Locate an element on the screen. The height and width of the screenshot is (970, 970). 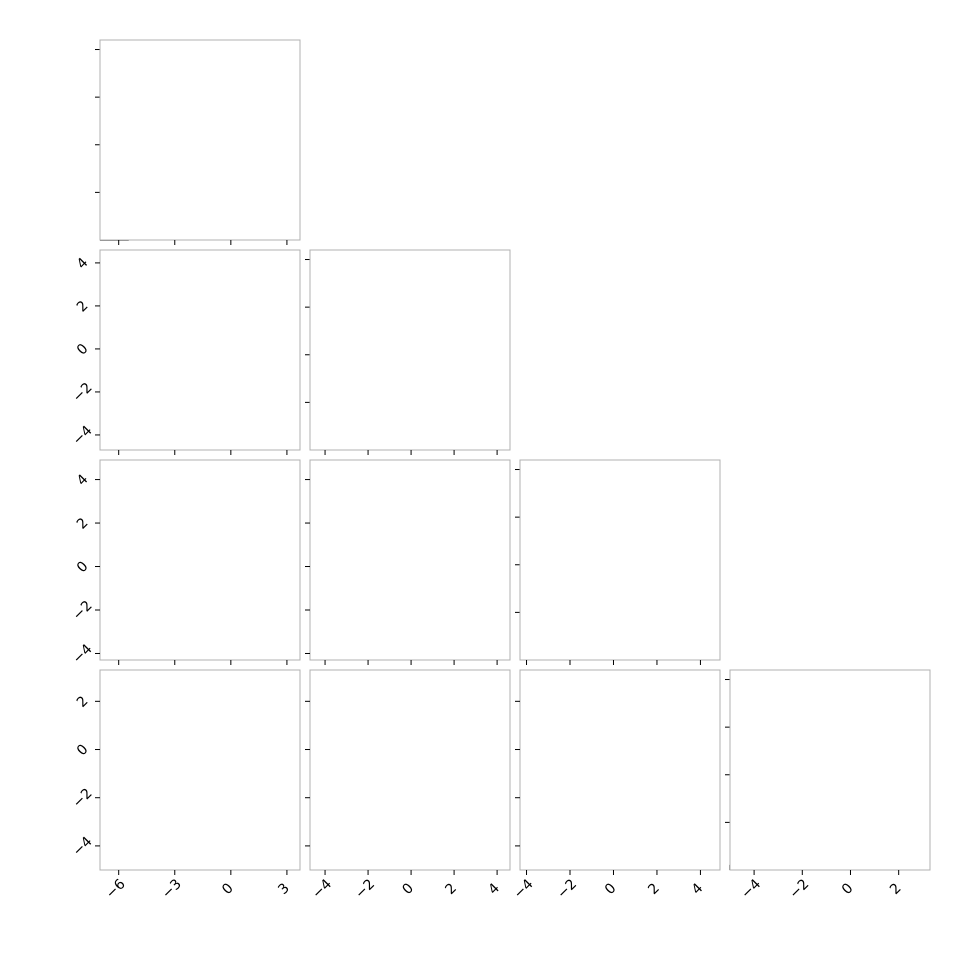
x-tick-label-1-4: 4 is located at coordinates (494, 889).